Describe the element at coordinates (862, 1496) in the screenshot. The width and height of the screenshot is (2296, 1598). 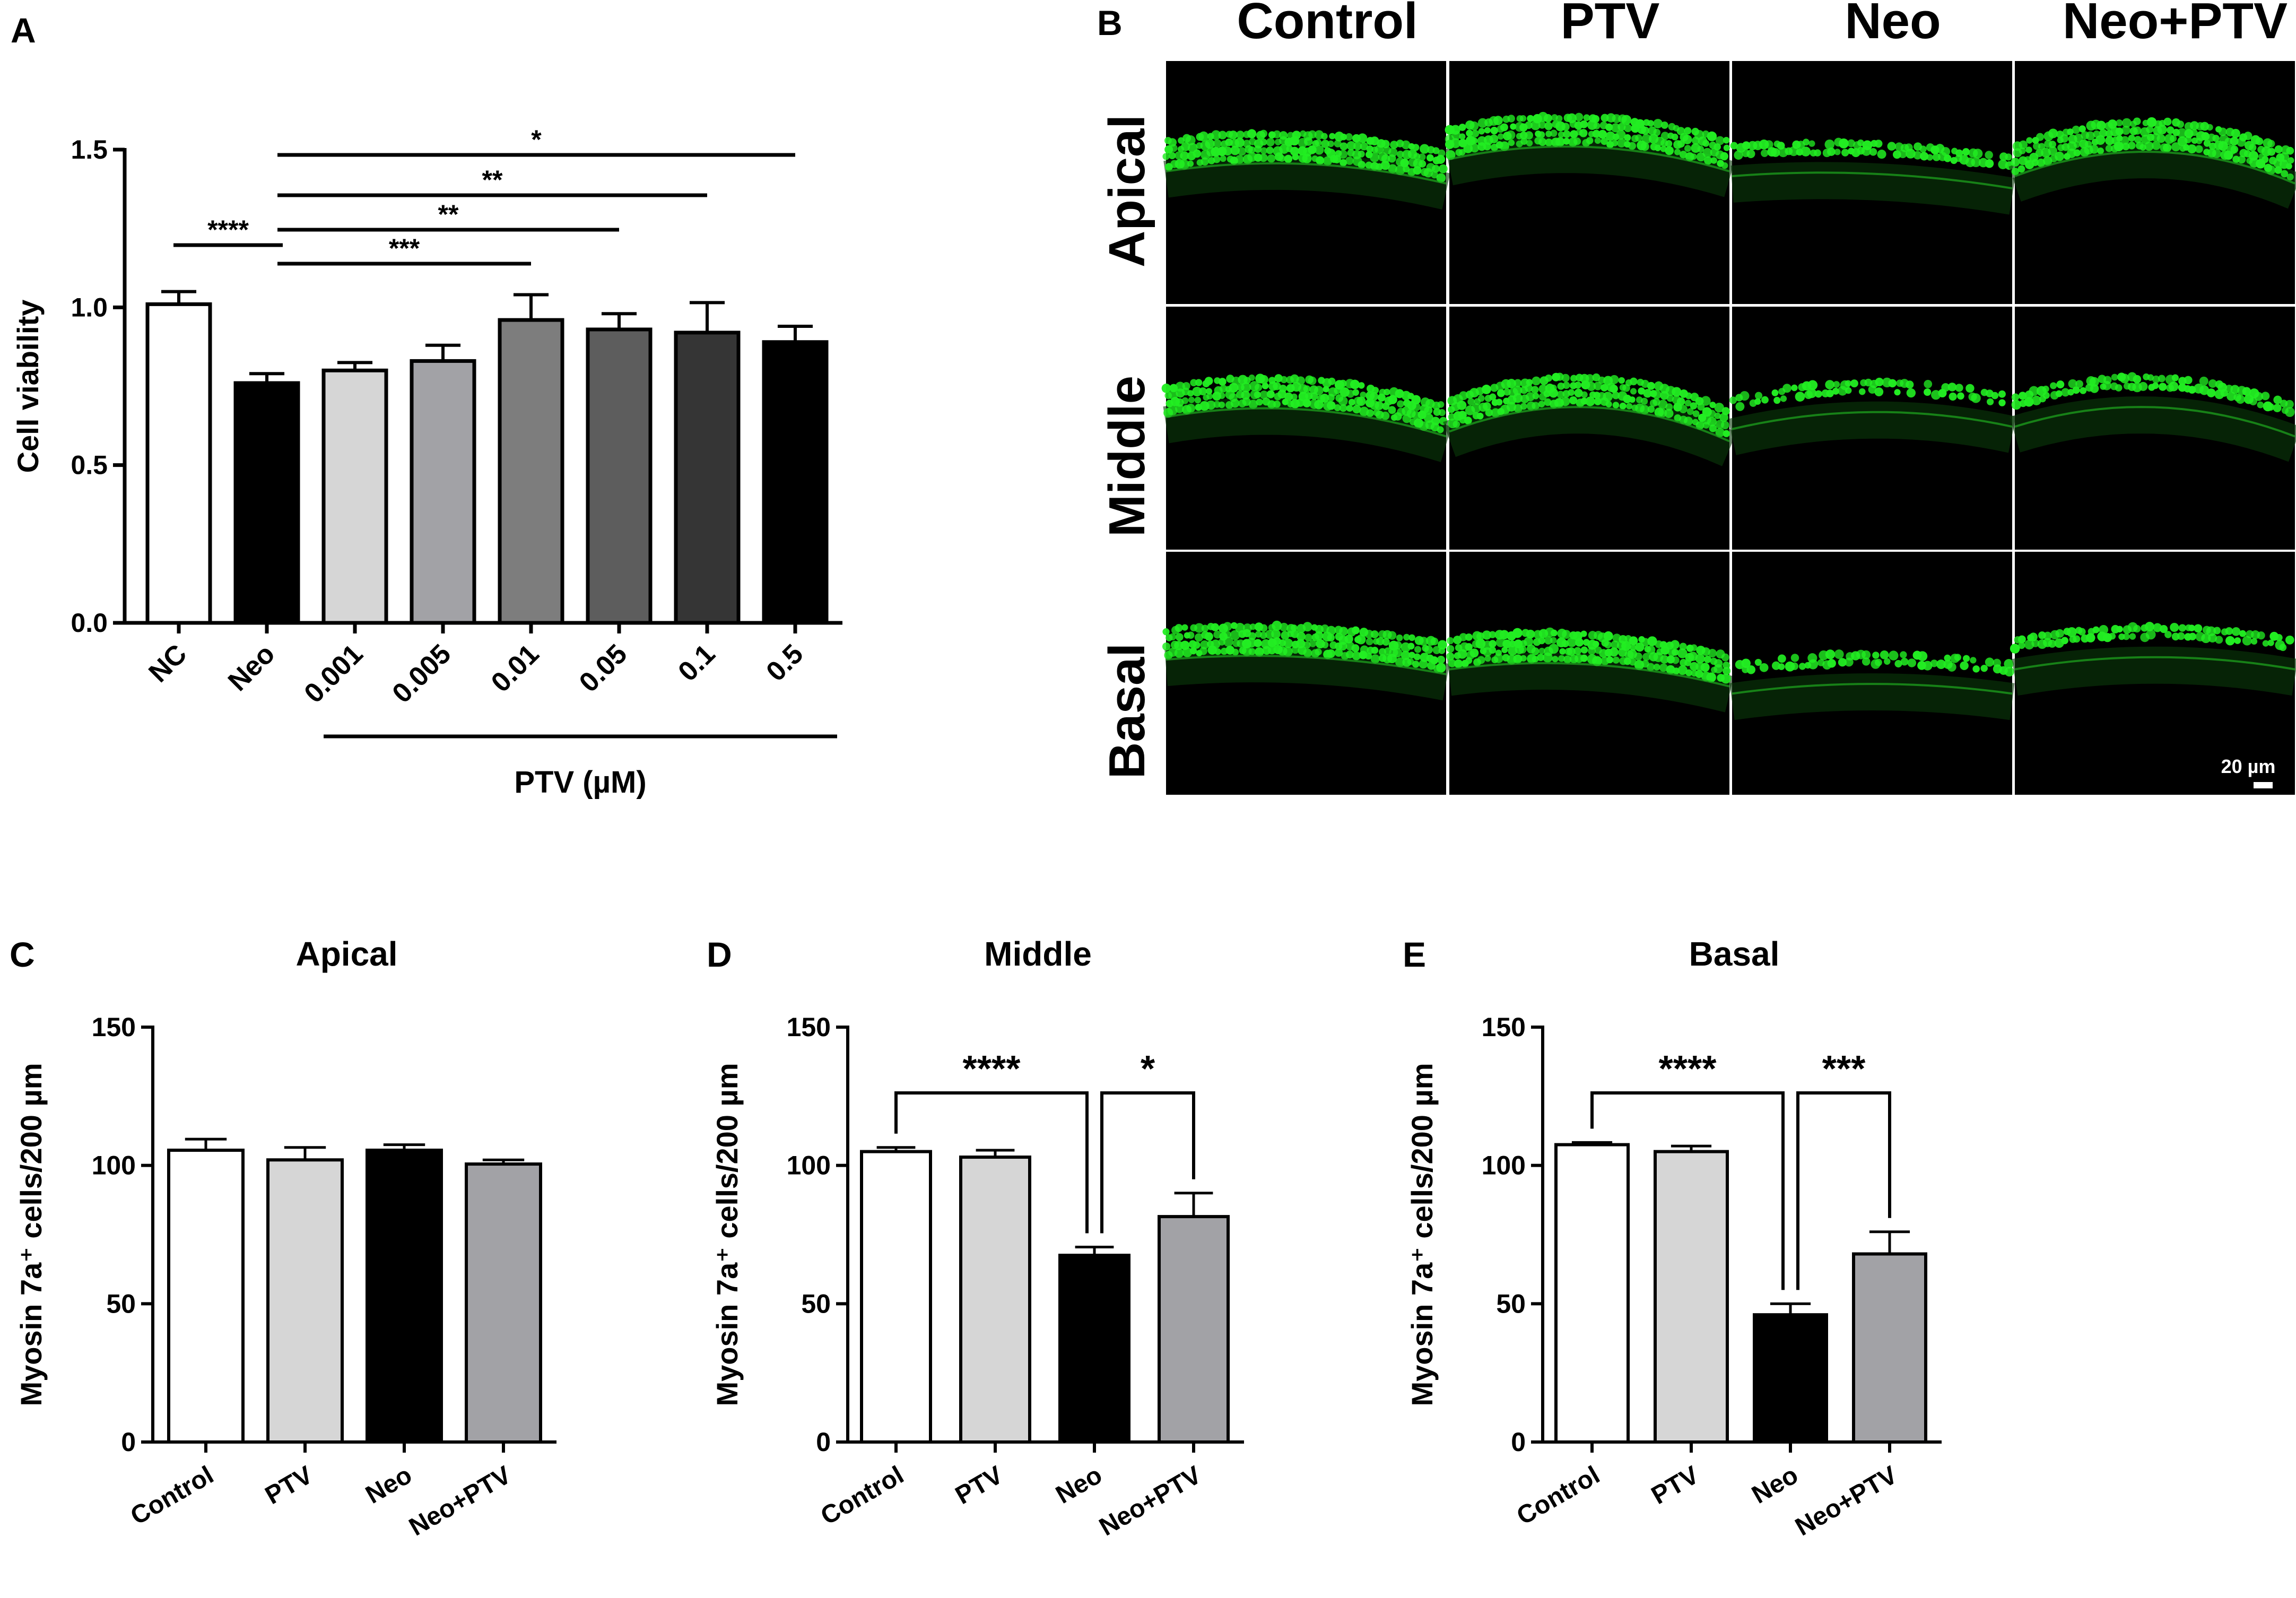
I see `chart-d-x-tick-label: Control` at that location.